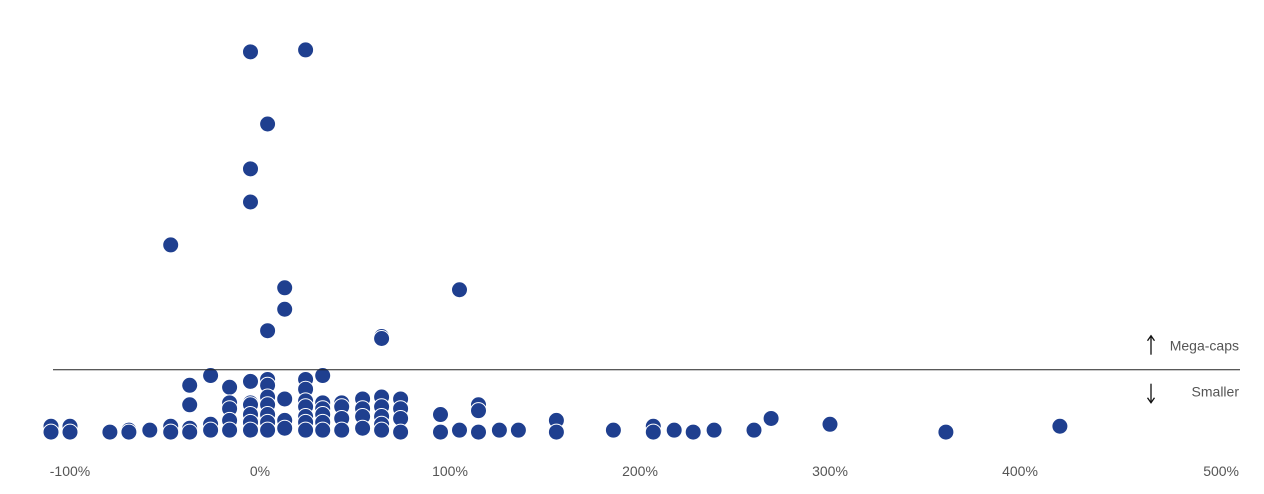 The height and width of the screenshot is (494, 1264). What do you see at coordinates (830, 471) in the screenshot?
I see `x-tick-label: 300%` at bounding box center [830, 471].